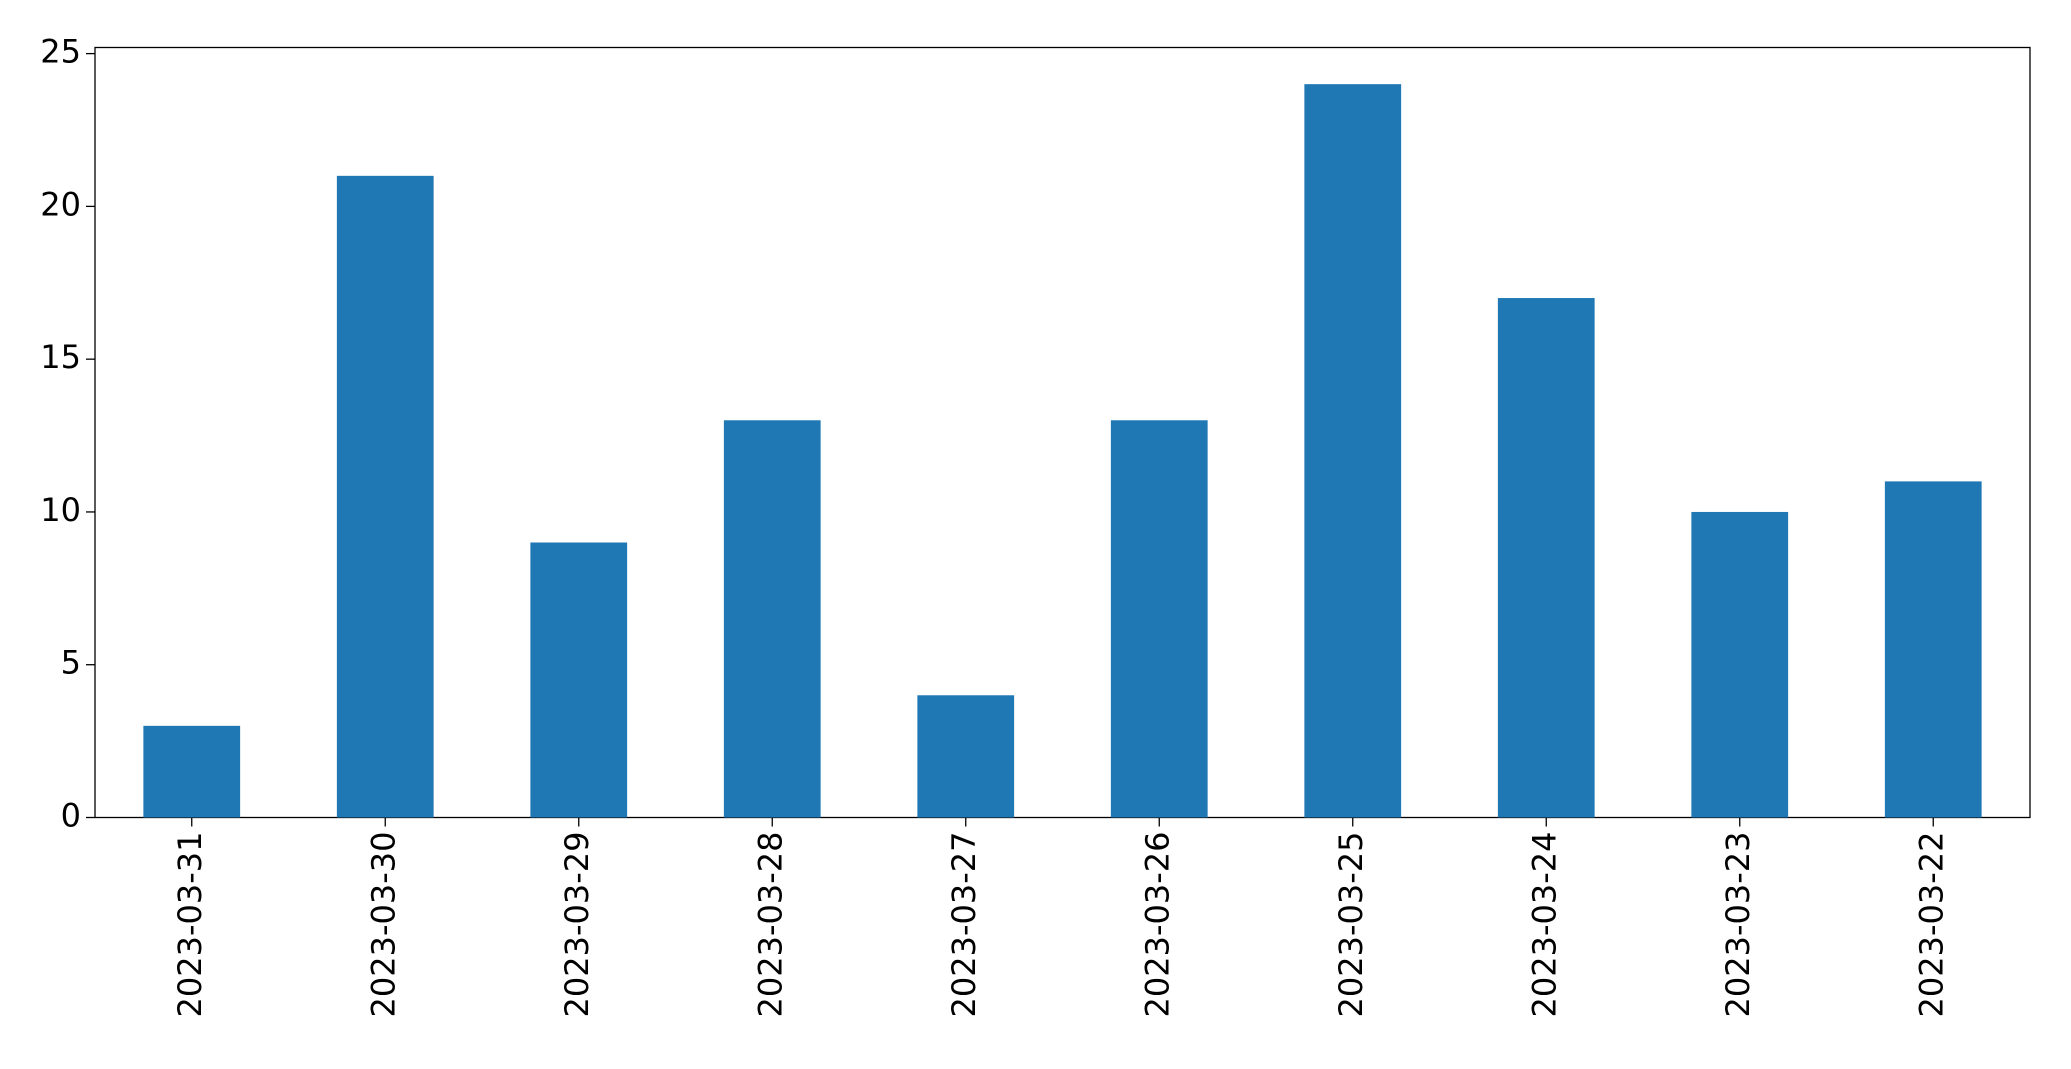  I want to click on y-tick-label: 20, so click(60, 204).